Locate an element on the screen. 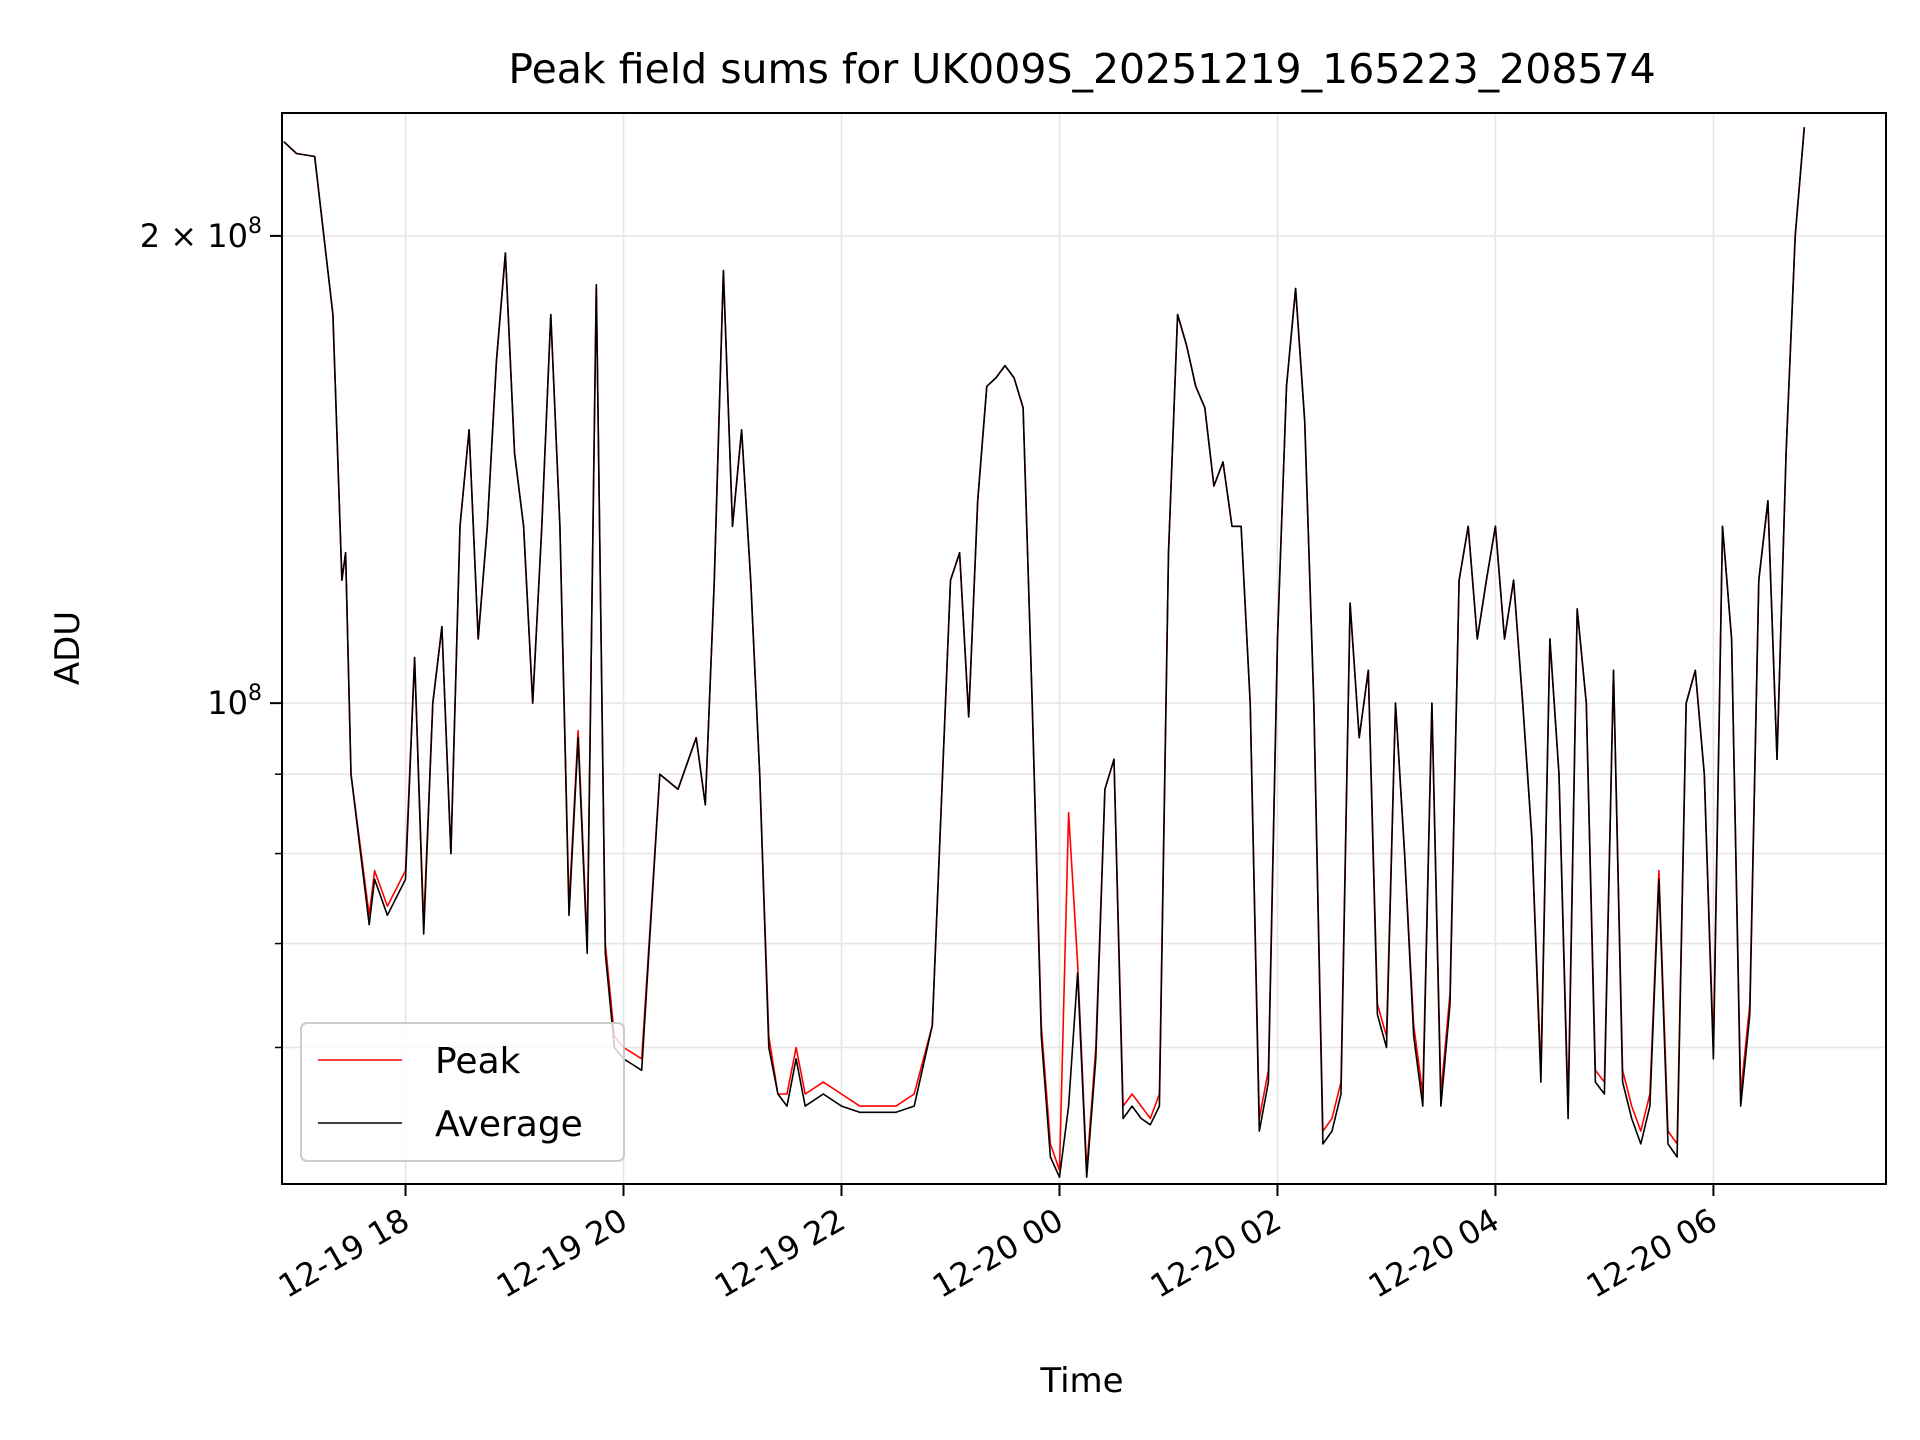 The image size is (1920, 1440). y-tick-label: 108 is located at coordinates (234, 701).